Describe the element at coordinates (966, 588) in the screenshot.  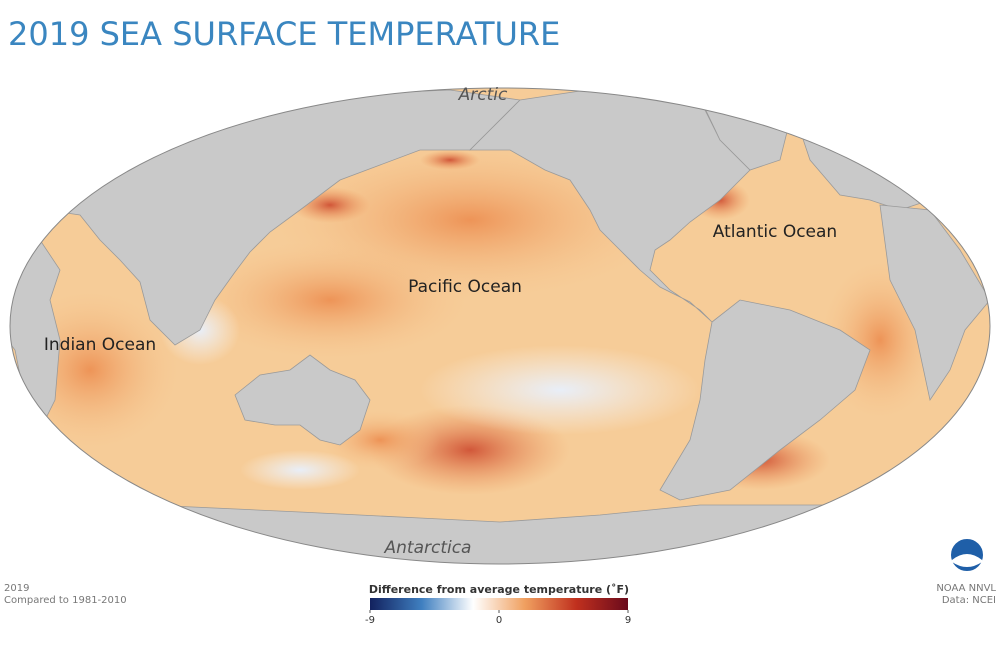
I see `footer-credit: NOAA NNVL` at that location.